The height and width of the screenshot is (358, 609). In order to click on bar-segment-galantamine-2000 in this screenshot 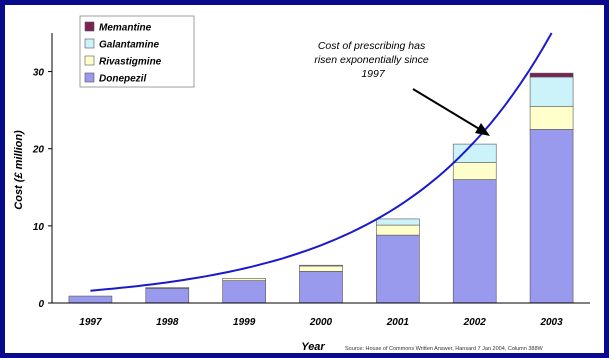, I will do `click(321, 265)`.